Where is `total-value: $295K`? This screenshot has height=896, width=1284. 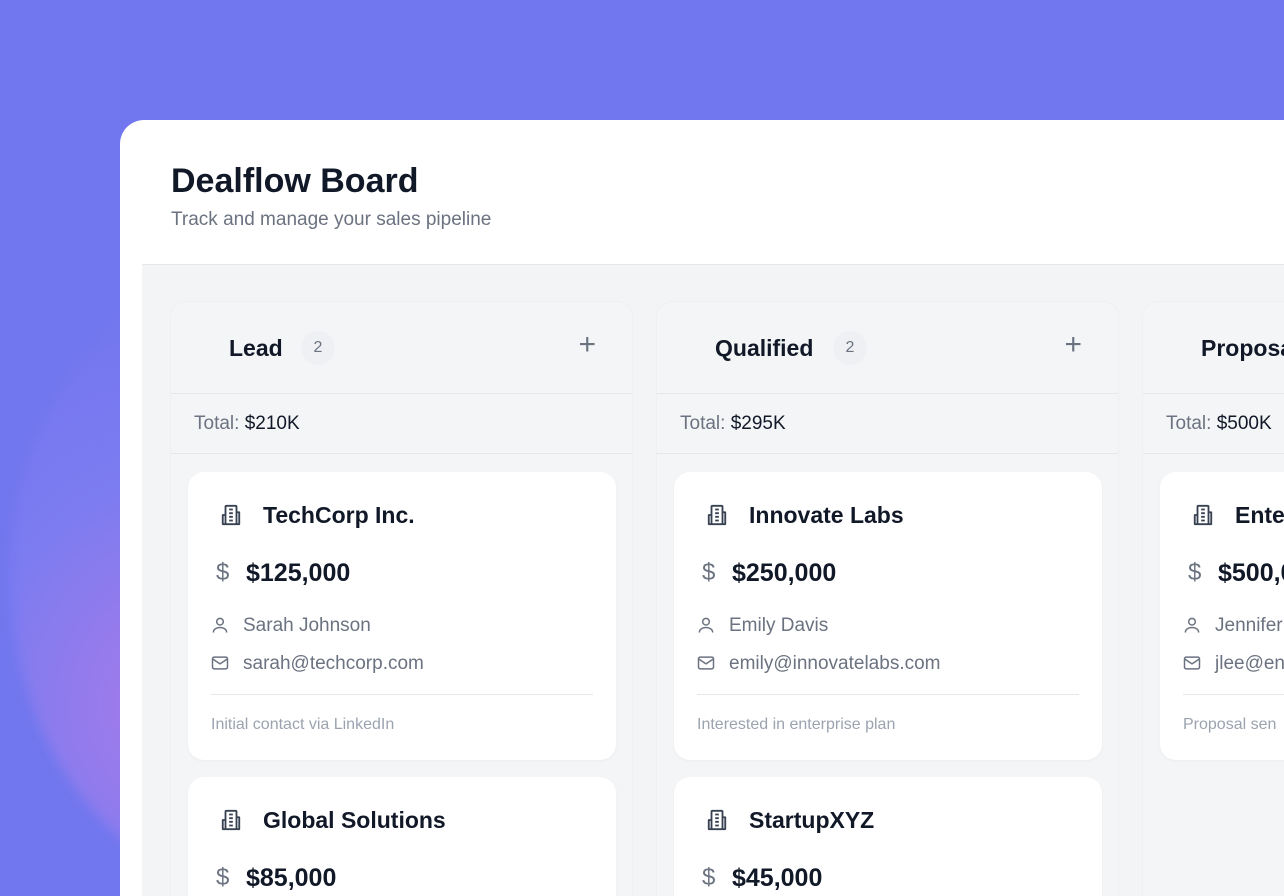 total-value: $295K is located at coordinates (758, 423).